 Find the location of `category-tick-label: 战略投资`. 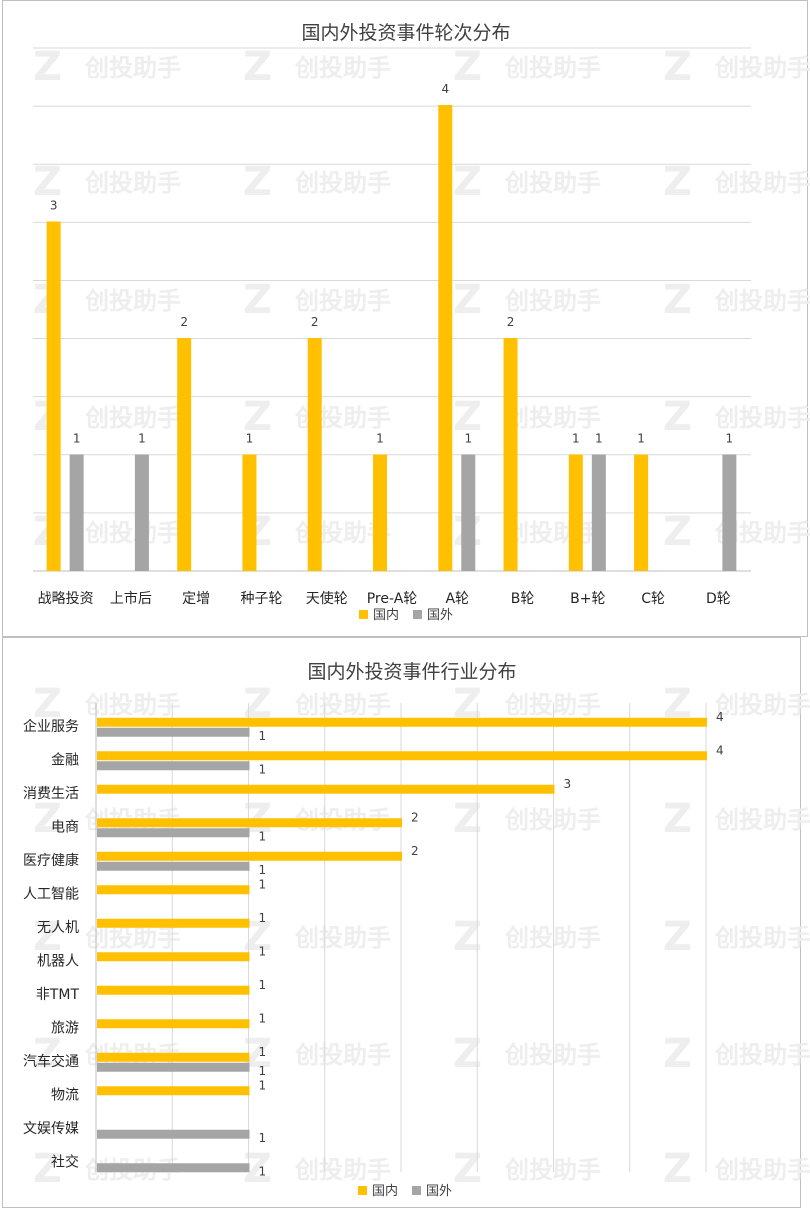

category-tick-label: 战略投资 is located at coordinates (66, 599).